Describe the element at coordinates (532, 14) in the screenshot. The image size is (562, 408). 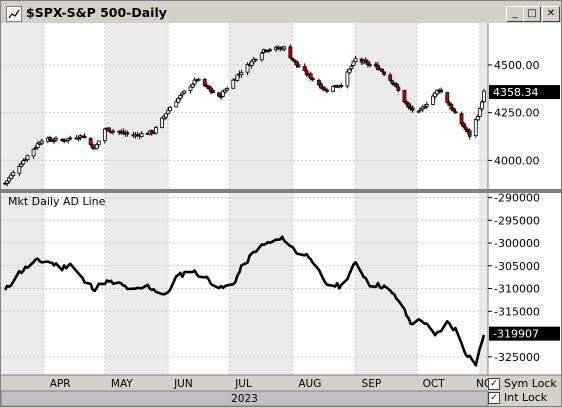
I see `maximize-button: □` at that location.